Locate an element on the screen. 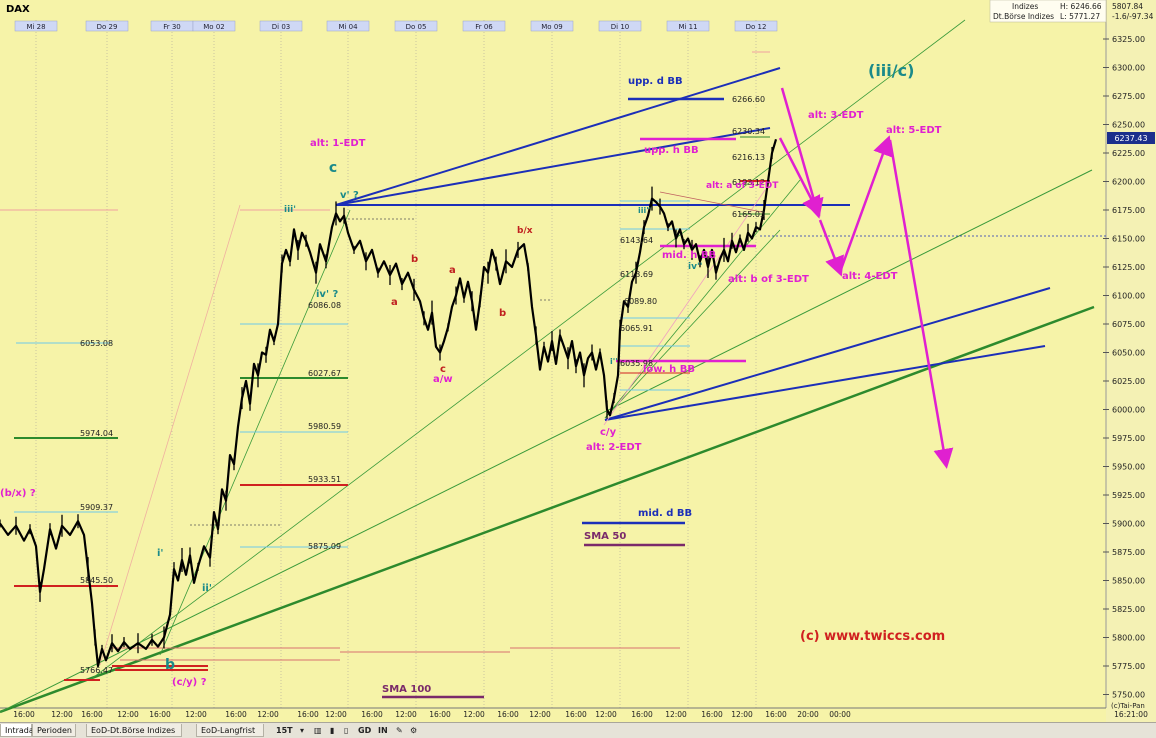  price-level-label: 5933.51 is located at coordinates (324, 479).